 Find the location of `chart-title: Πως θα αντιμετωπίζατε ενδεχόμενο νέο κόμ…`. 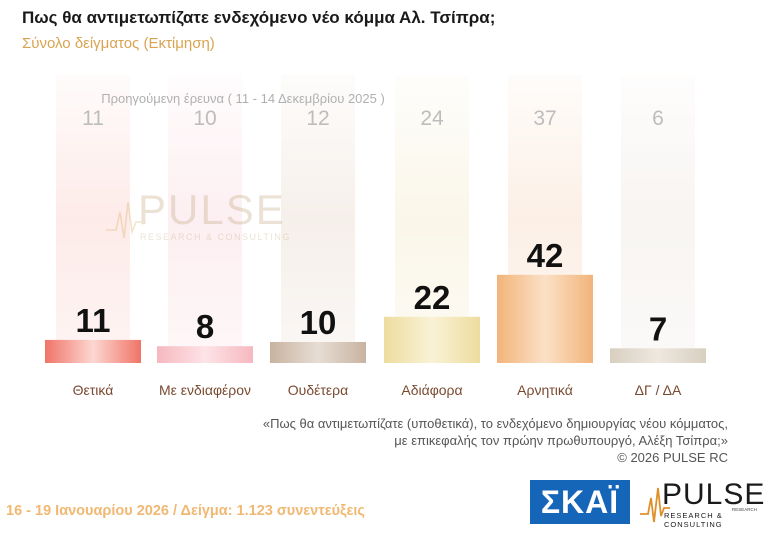

chart-title: Πως θα αντιμετωπίζατε ενδεχόμενο νέο κόμ… is located at coordinates (259, 17).